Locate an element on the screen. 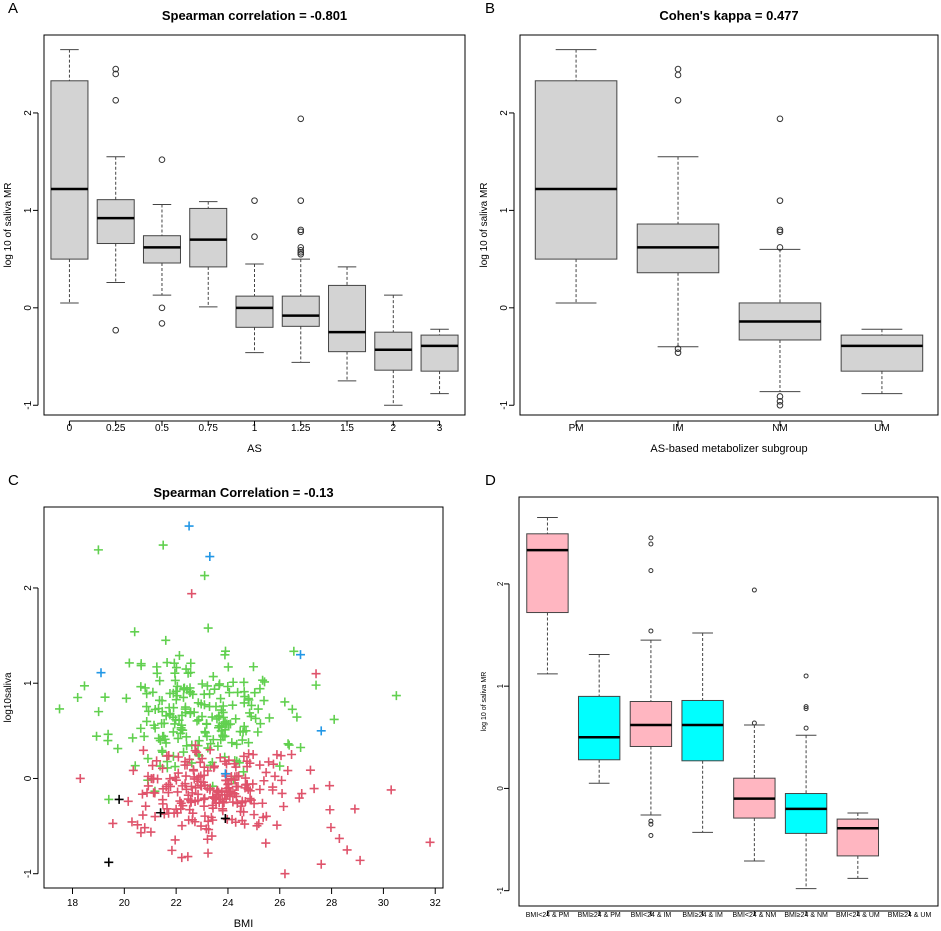 This screenshot has width=941, height=931. panel-label-c: C is located at coordinates (13, 480).